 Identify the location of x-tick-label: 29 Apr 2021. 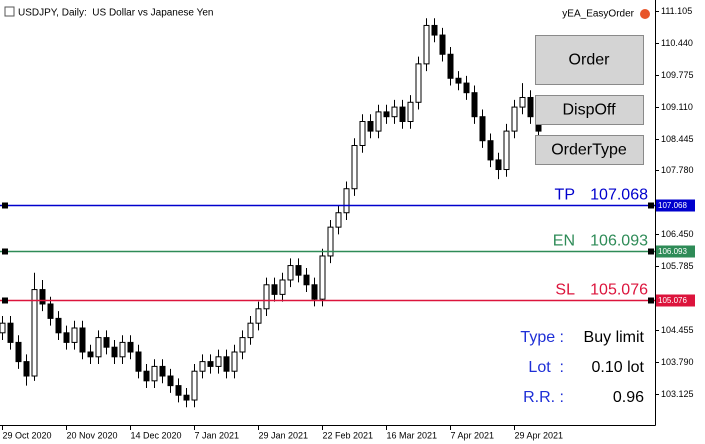
(539, 435).